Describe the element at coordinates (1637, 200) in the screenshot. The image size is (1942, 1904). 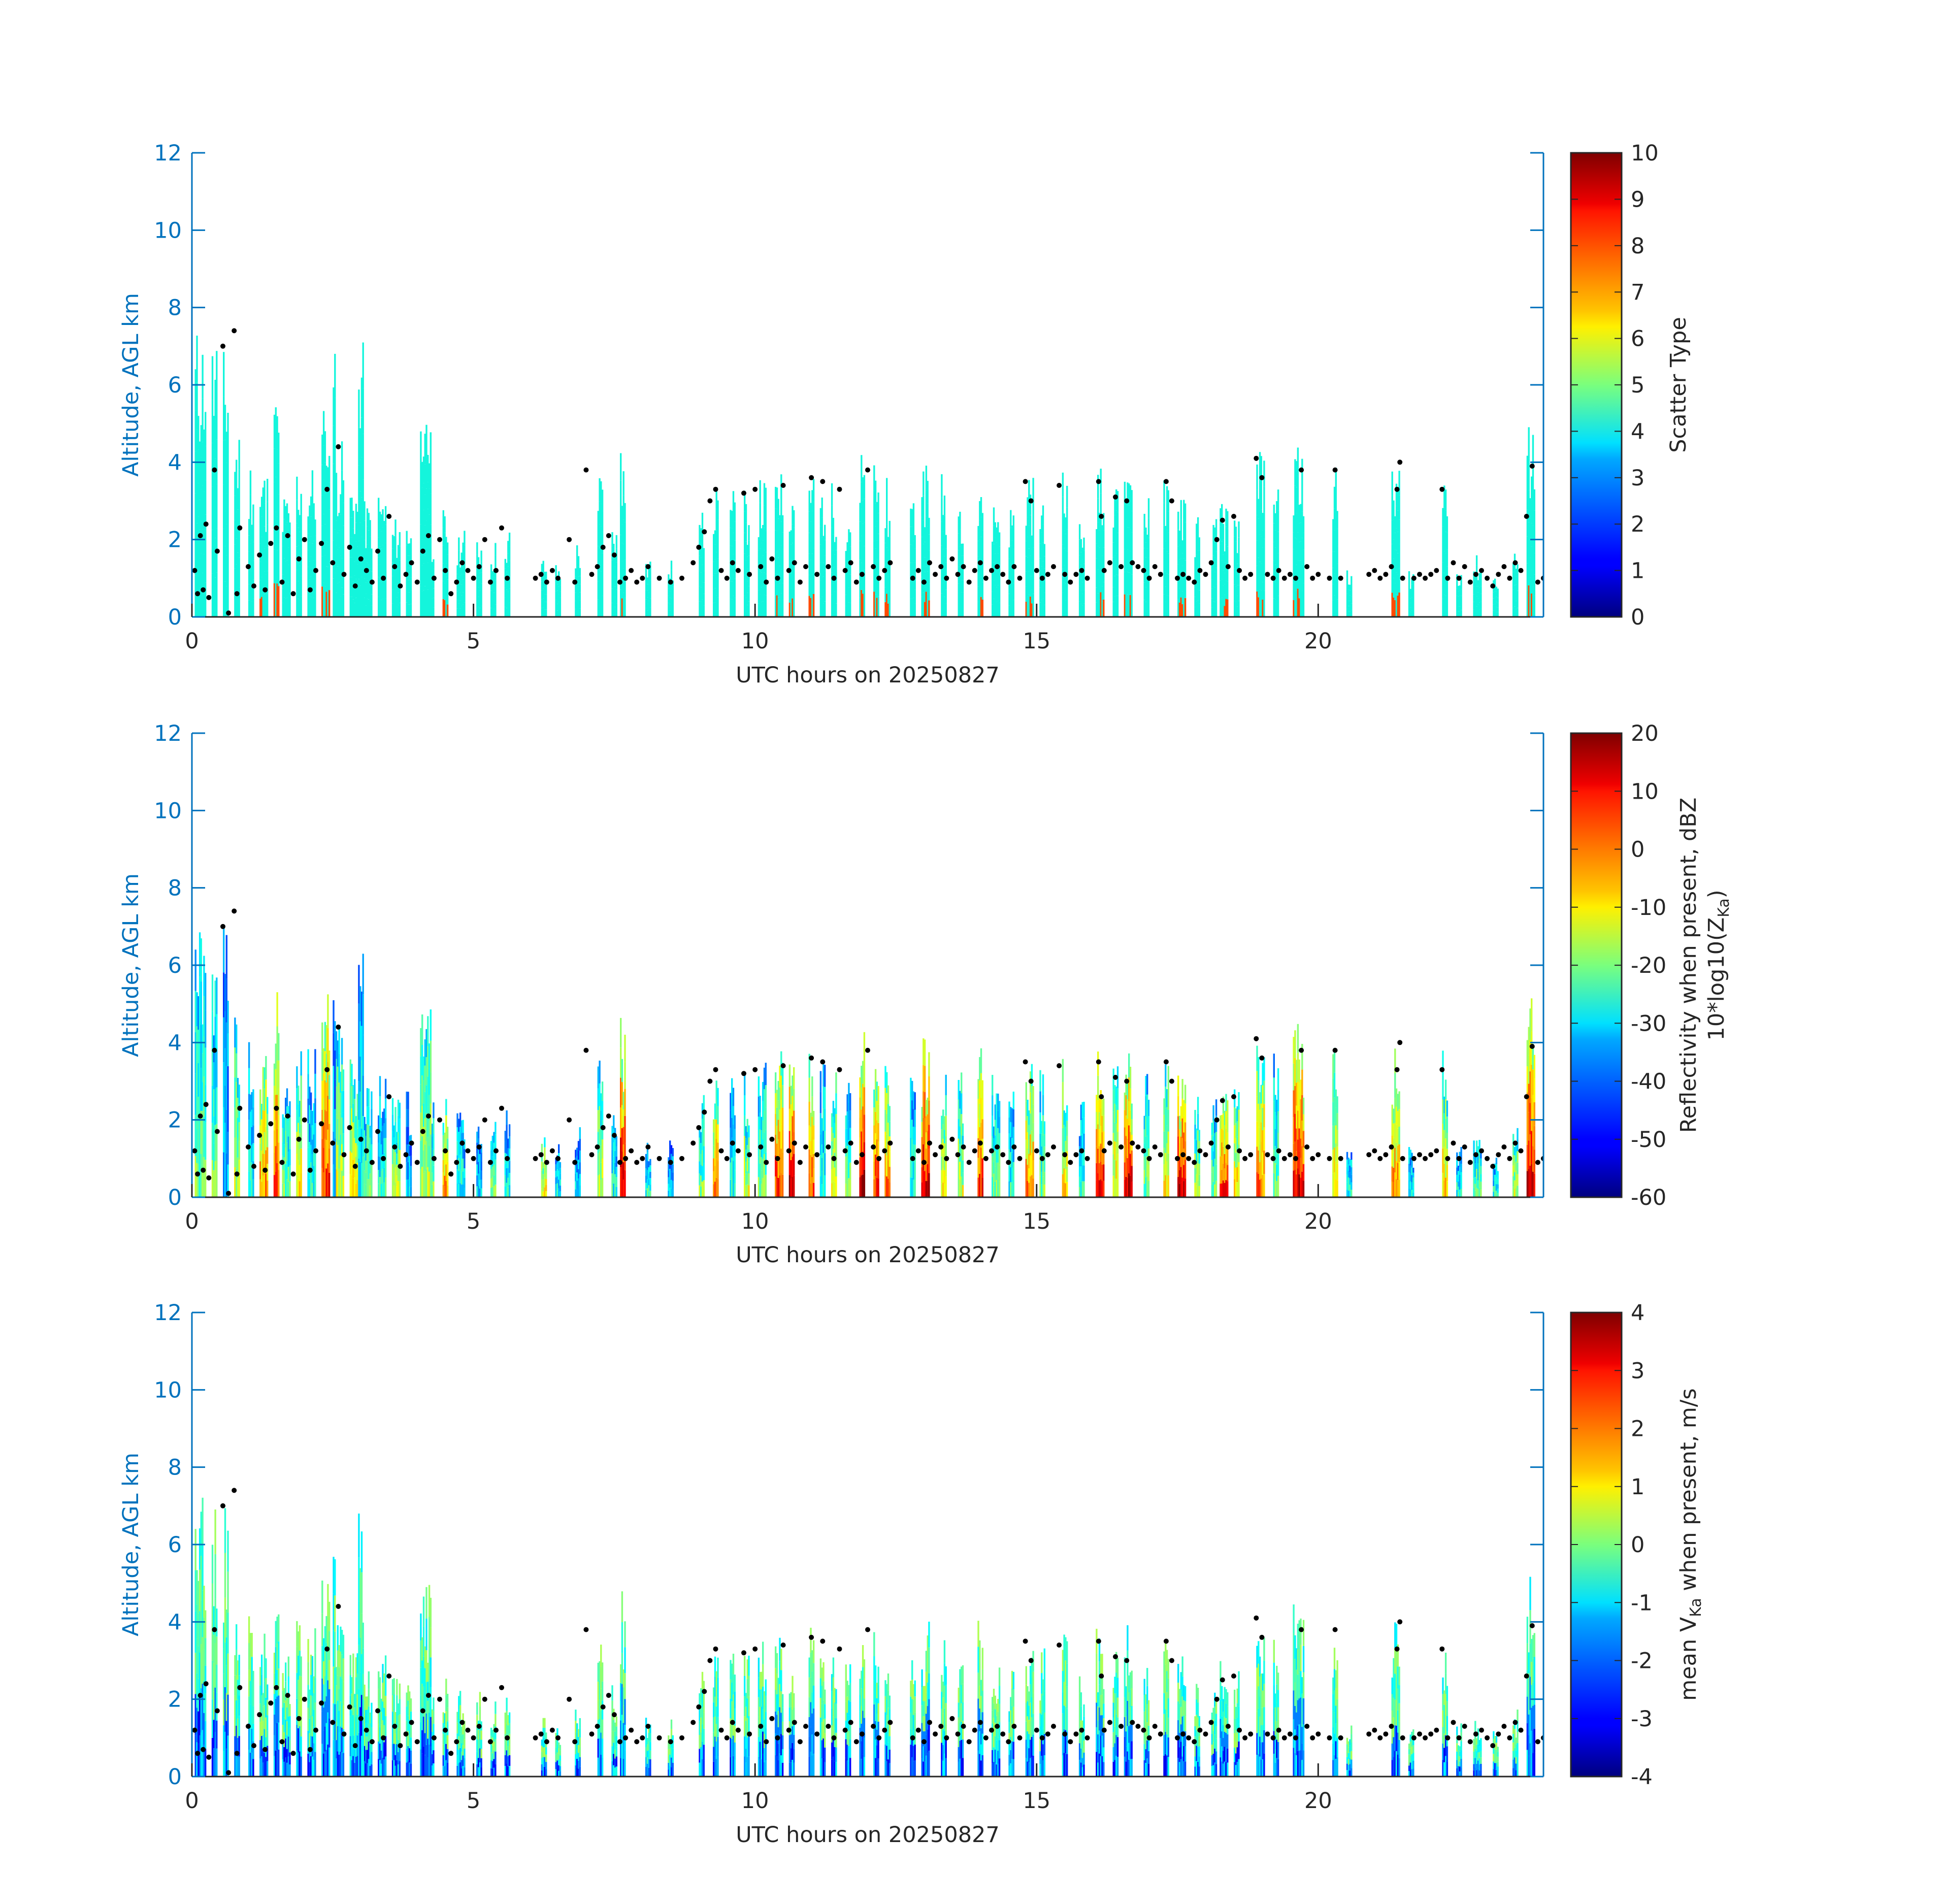
I see `colorbar-tick-label: 9` at that location.